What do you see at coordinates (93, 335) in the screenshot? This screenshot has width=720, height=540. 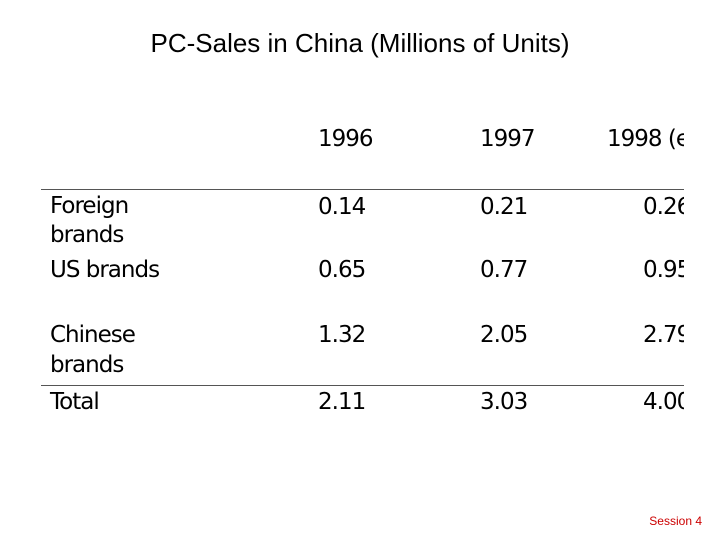 I see `row-label-chinese-brands-line1: Chinese` at bounding box center [93, 335].